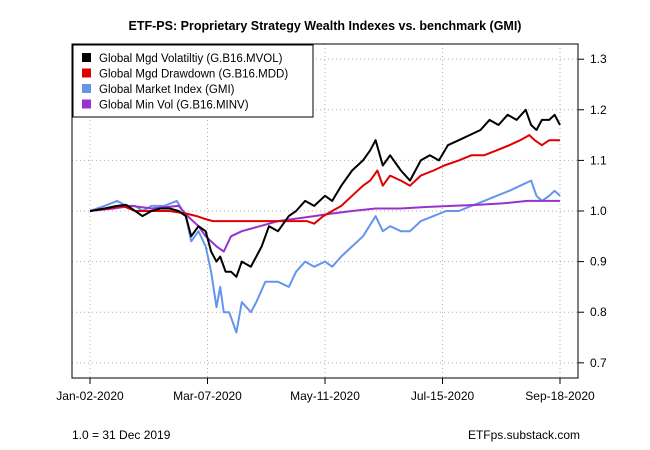 The height and width of the screenshot is (450, 650). Describe the element at coordinates (90, 396) in the screenshot. I see `x-tick-label: Jan-02-2020` at that location.